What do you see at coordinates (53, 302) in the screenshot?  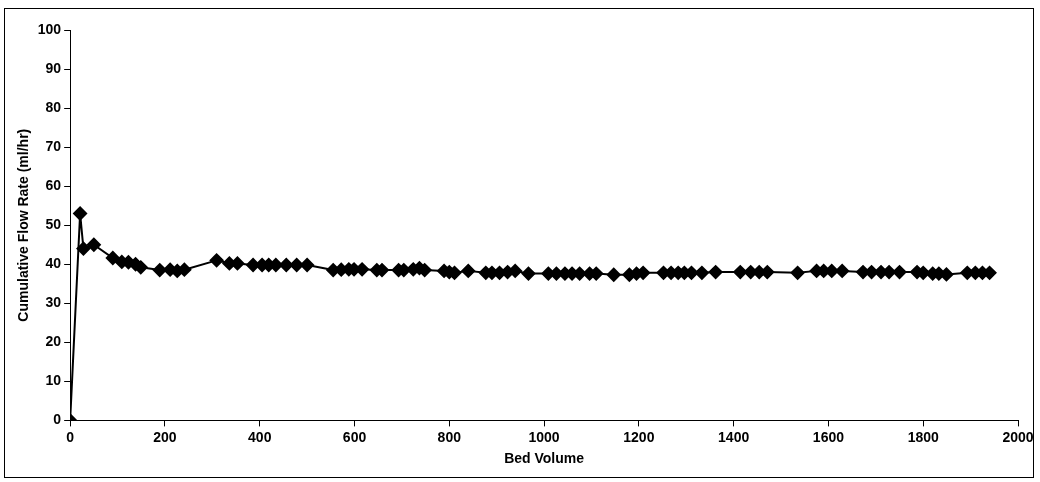 I see `y-tick-label: 30` at bounding box center [53, 302].